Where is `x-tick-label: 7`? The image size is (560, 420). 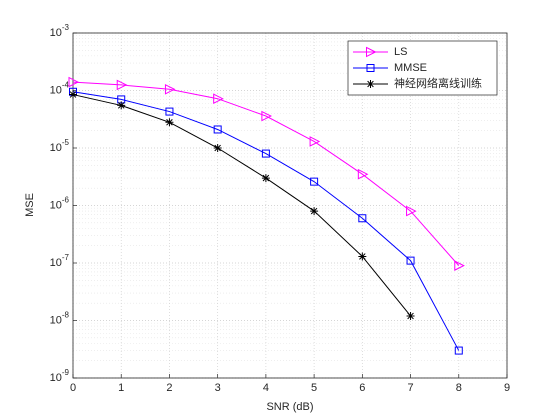 x-tick-label: 7 is located at coordinates (410, 388).